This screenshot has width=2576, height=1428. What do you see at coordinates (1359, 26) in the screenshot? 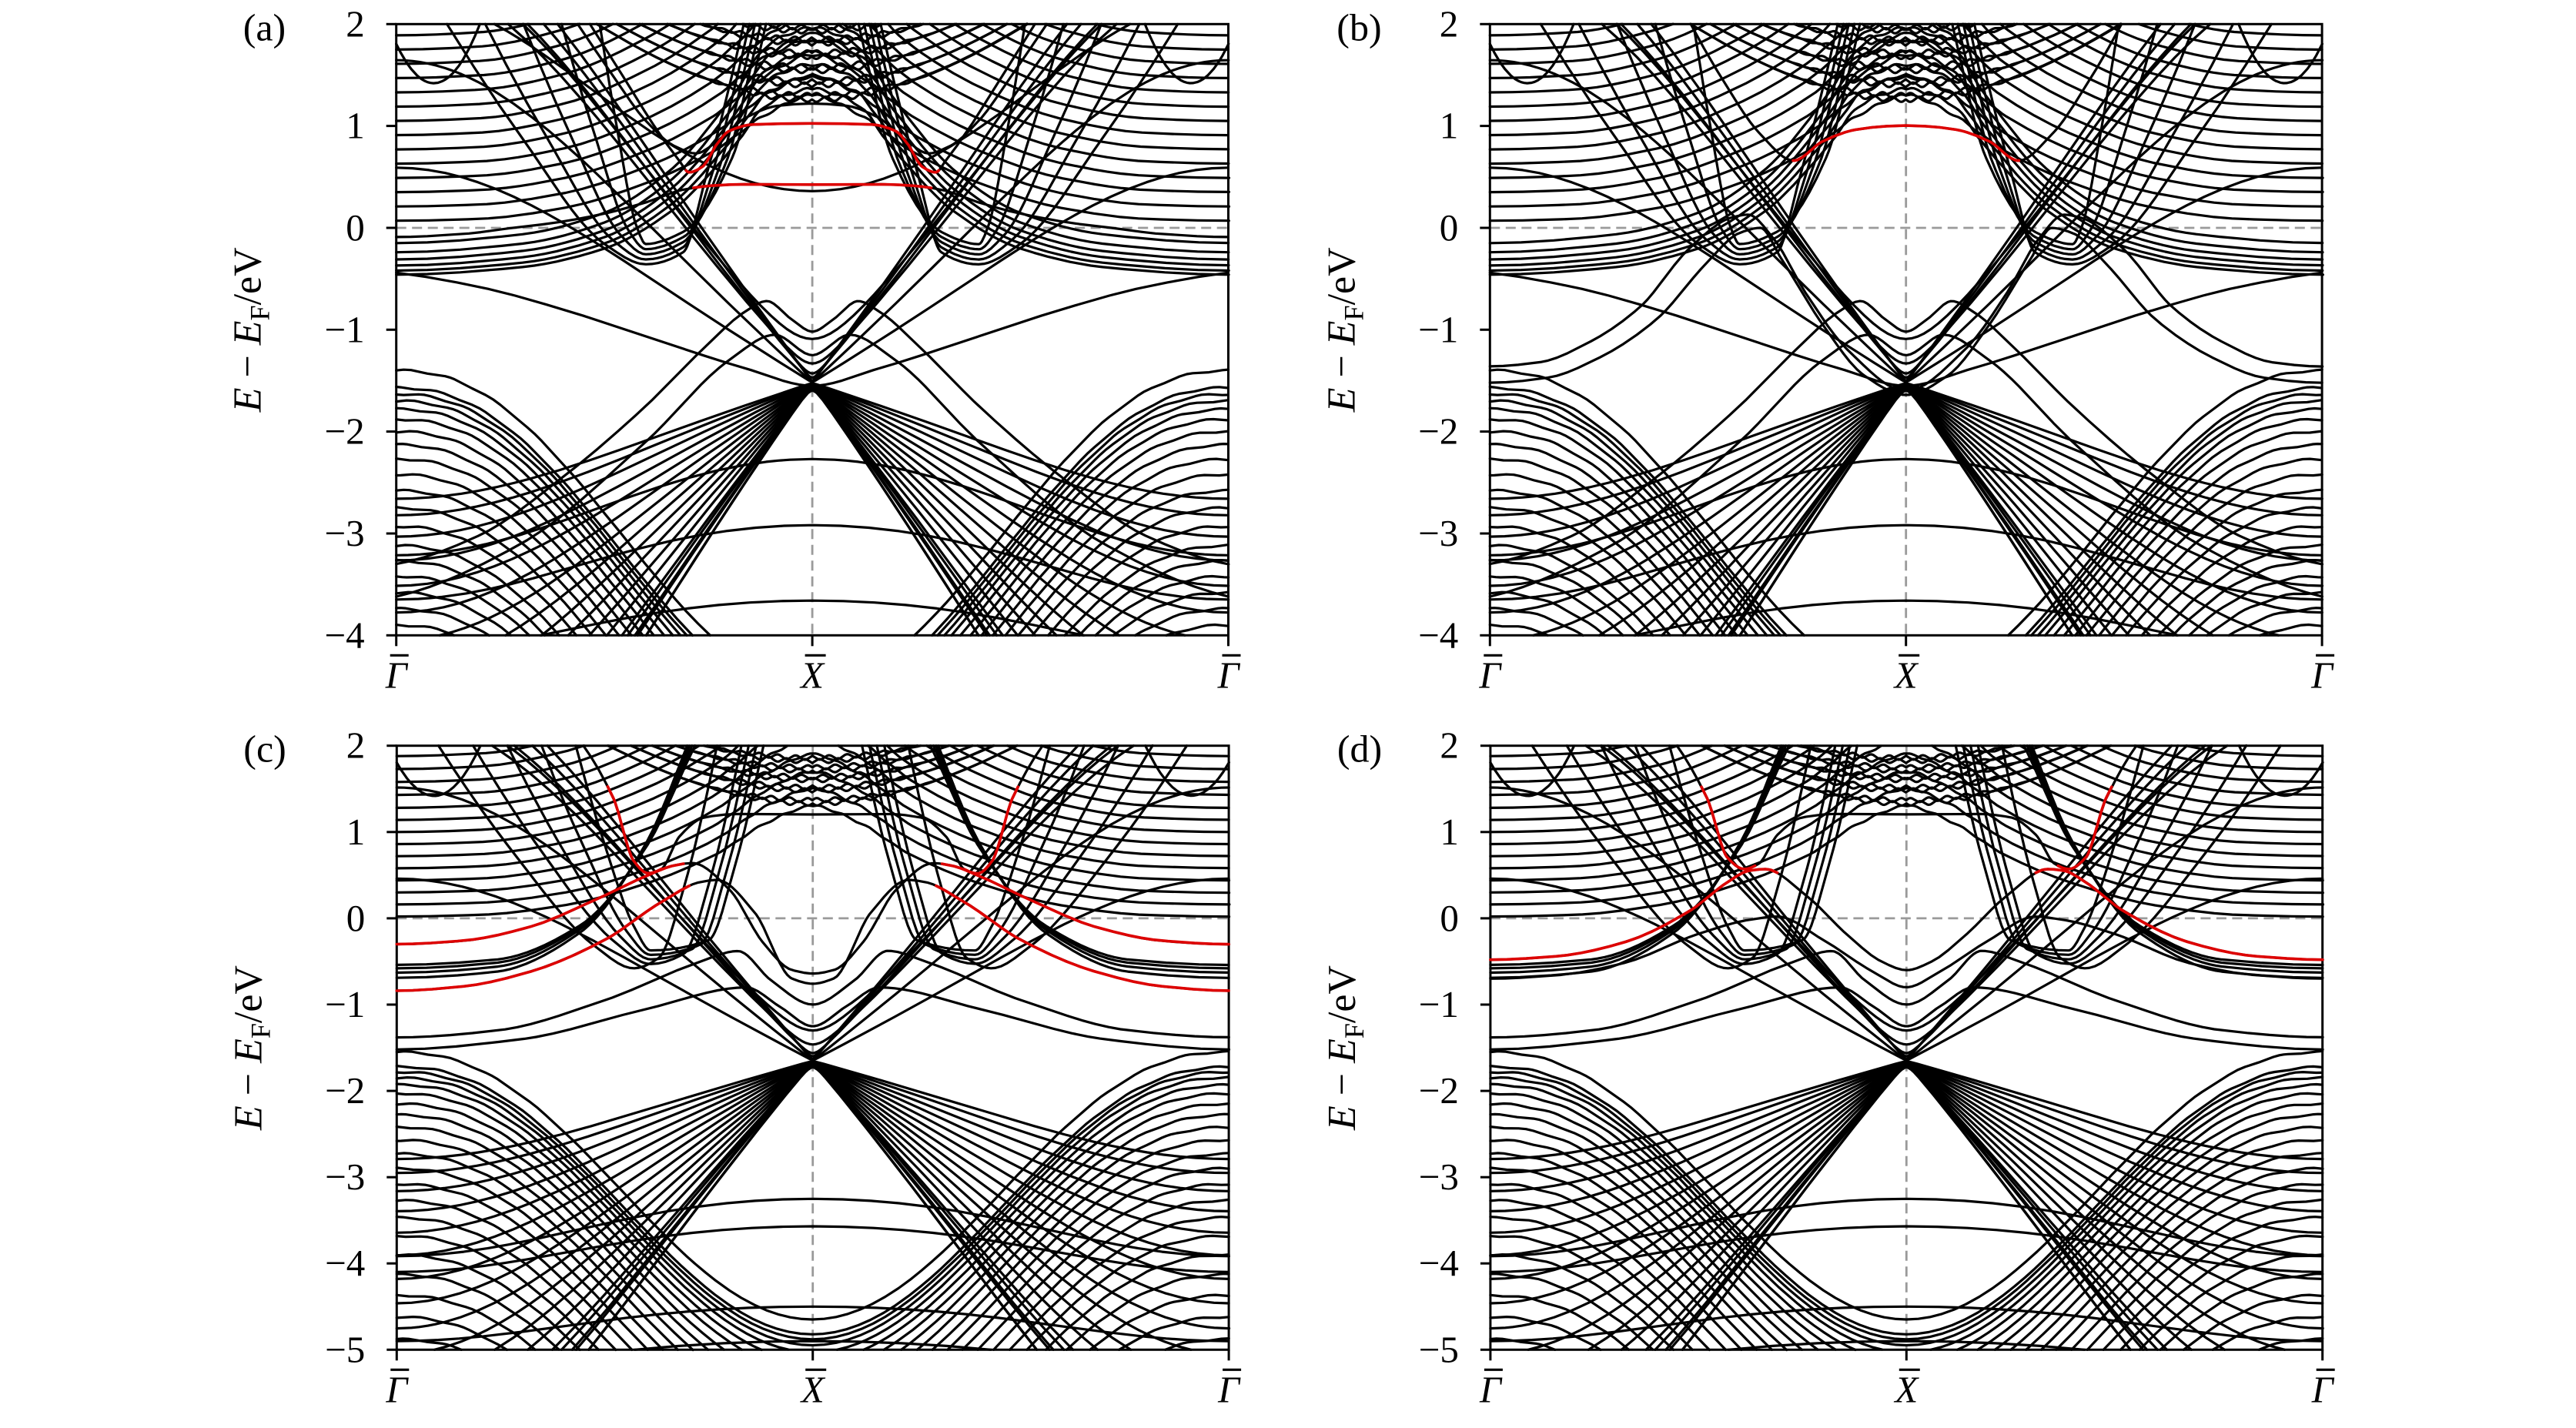
I see `svg-text: (b)` at bounding box center [1359, 26].